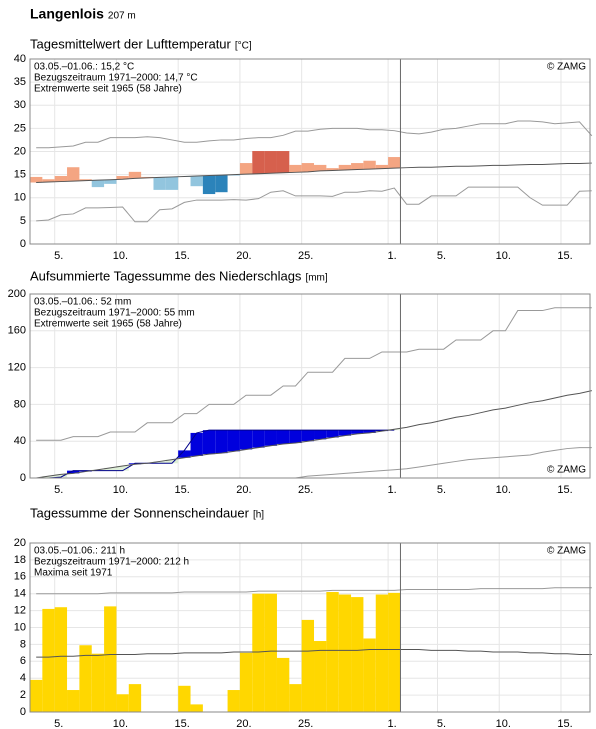 The height and width of the screenshot is (729, 596). Describe the element at coordinates (23, 712) in the screenshot. I see `y-tick-label: 0` at that location.